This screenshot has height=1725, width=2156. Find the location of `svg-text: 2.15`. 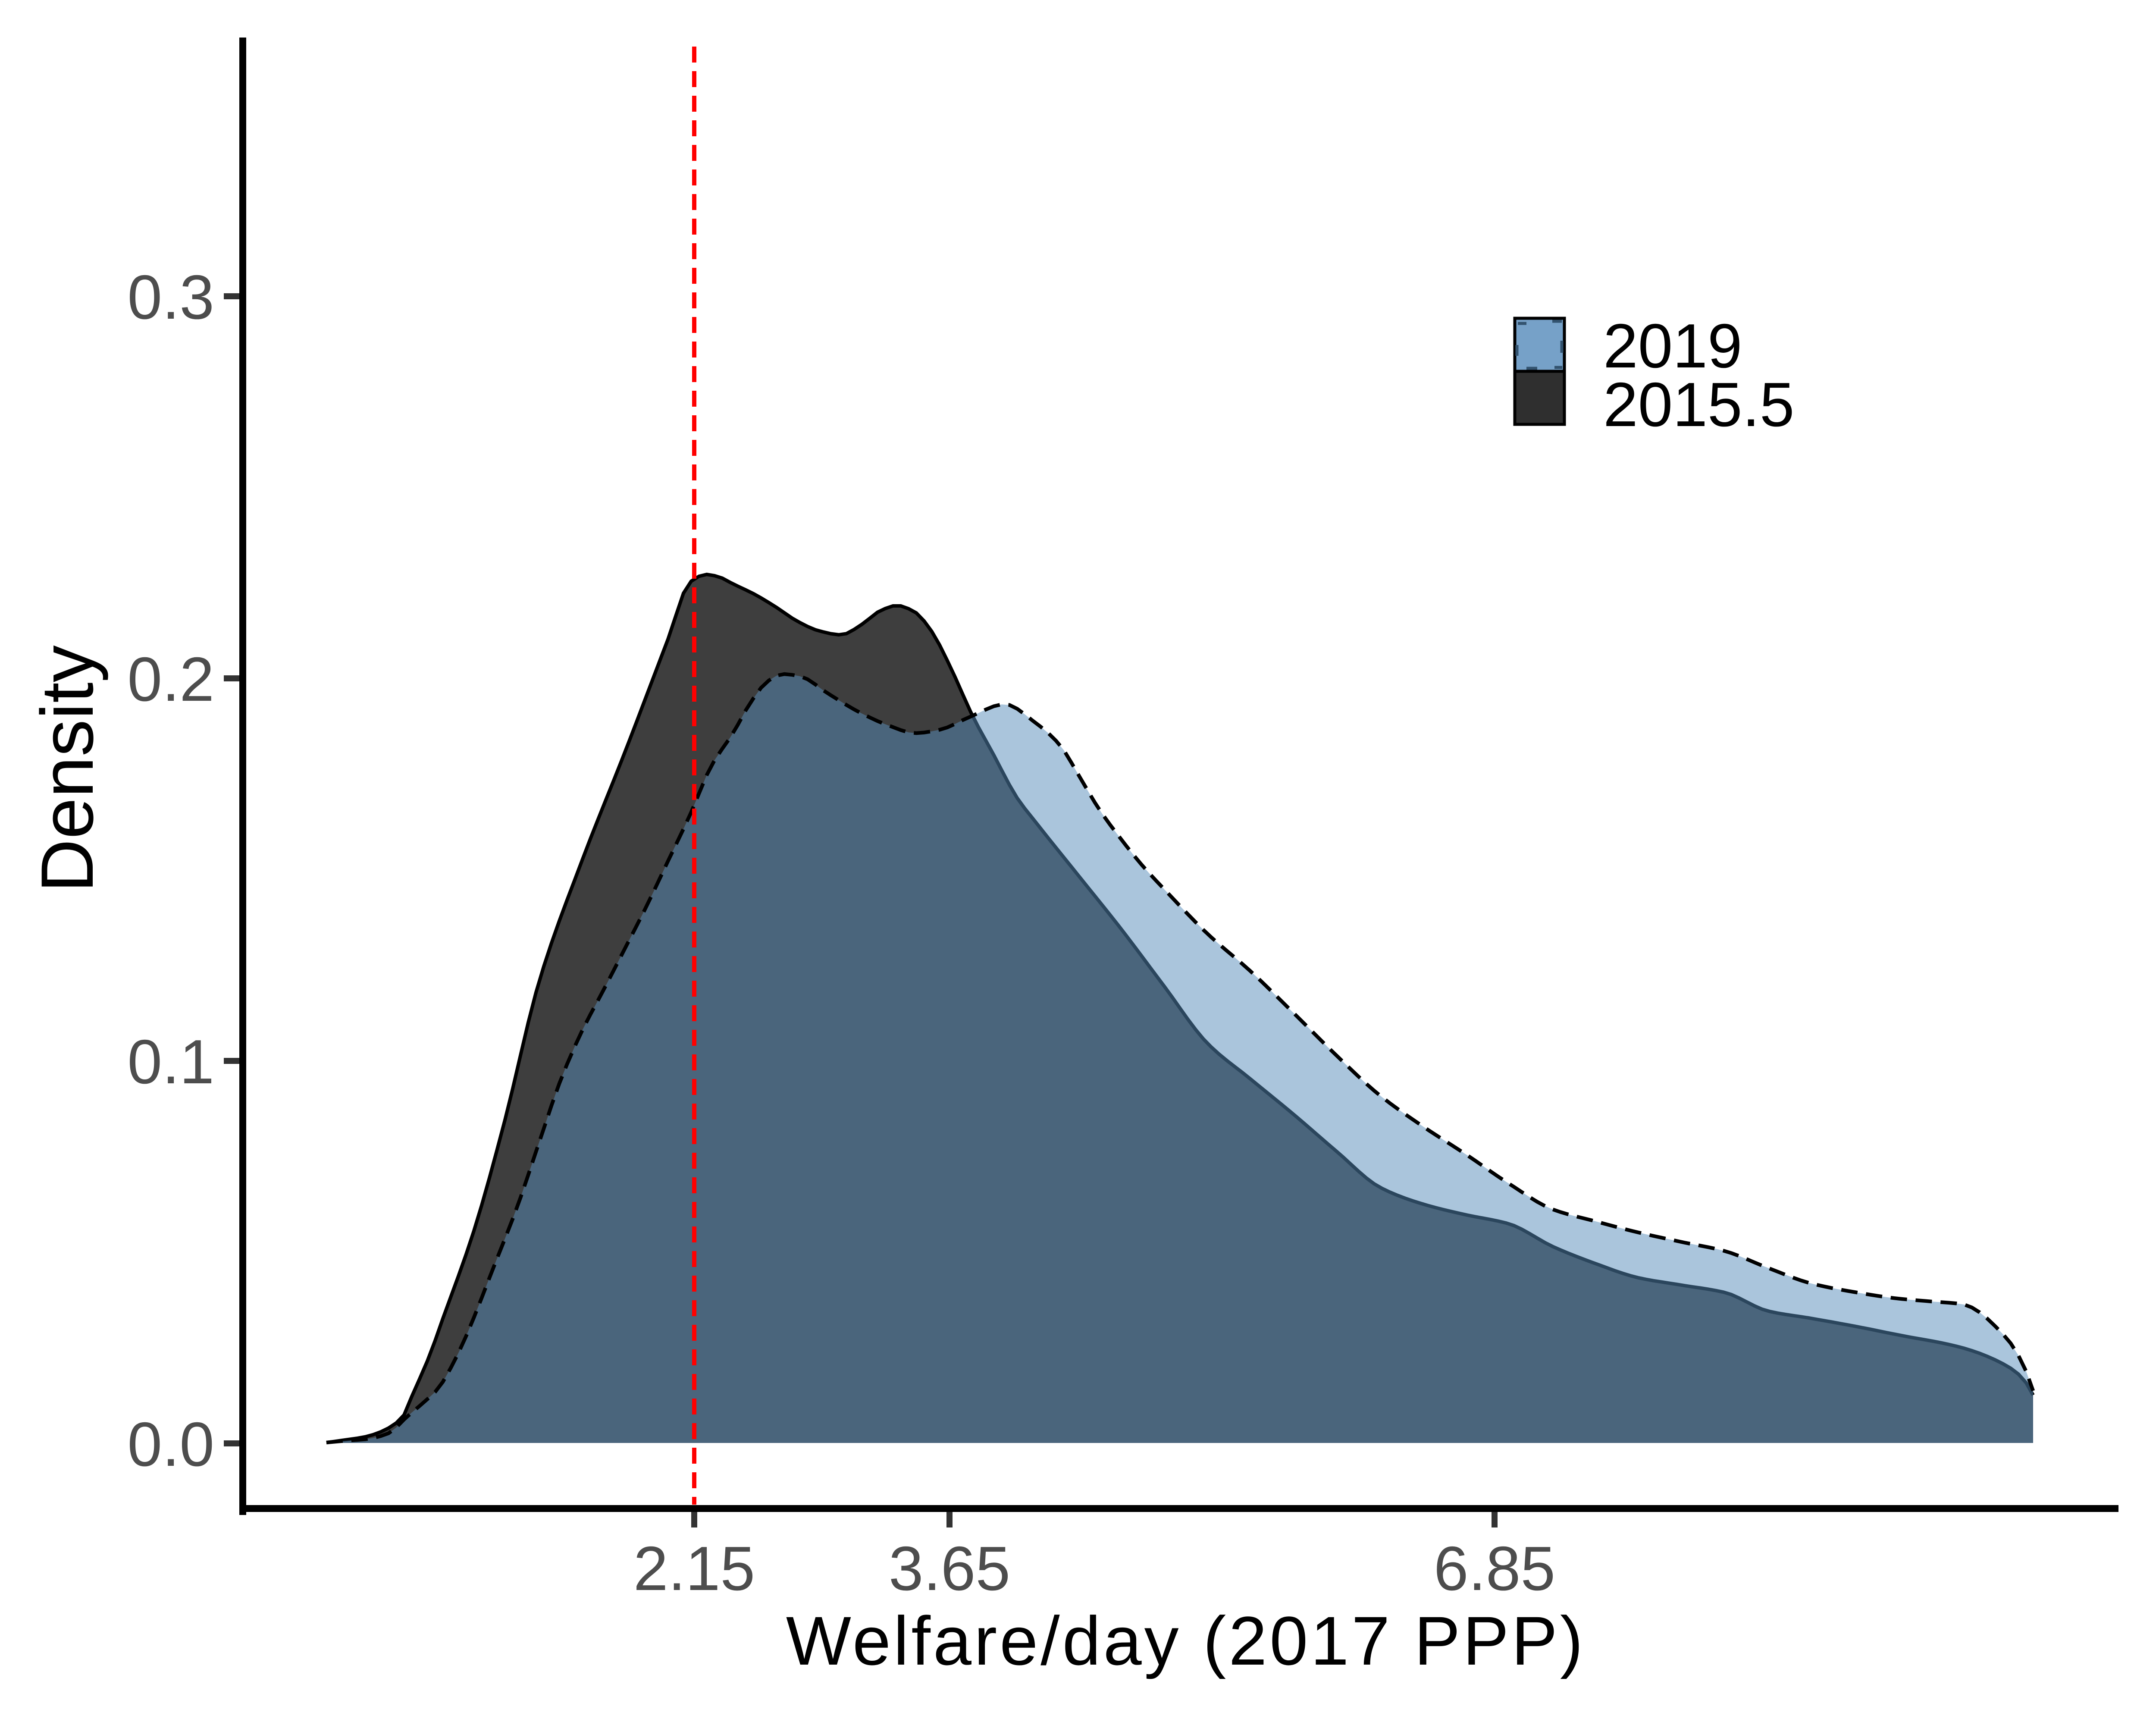

svg-text: 2.15 is located at coordinates (694, 1569).